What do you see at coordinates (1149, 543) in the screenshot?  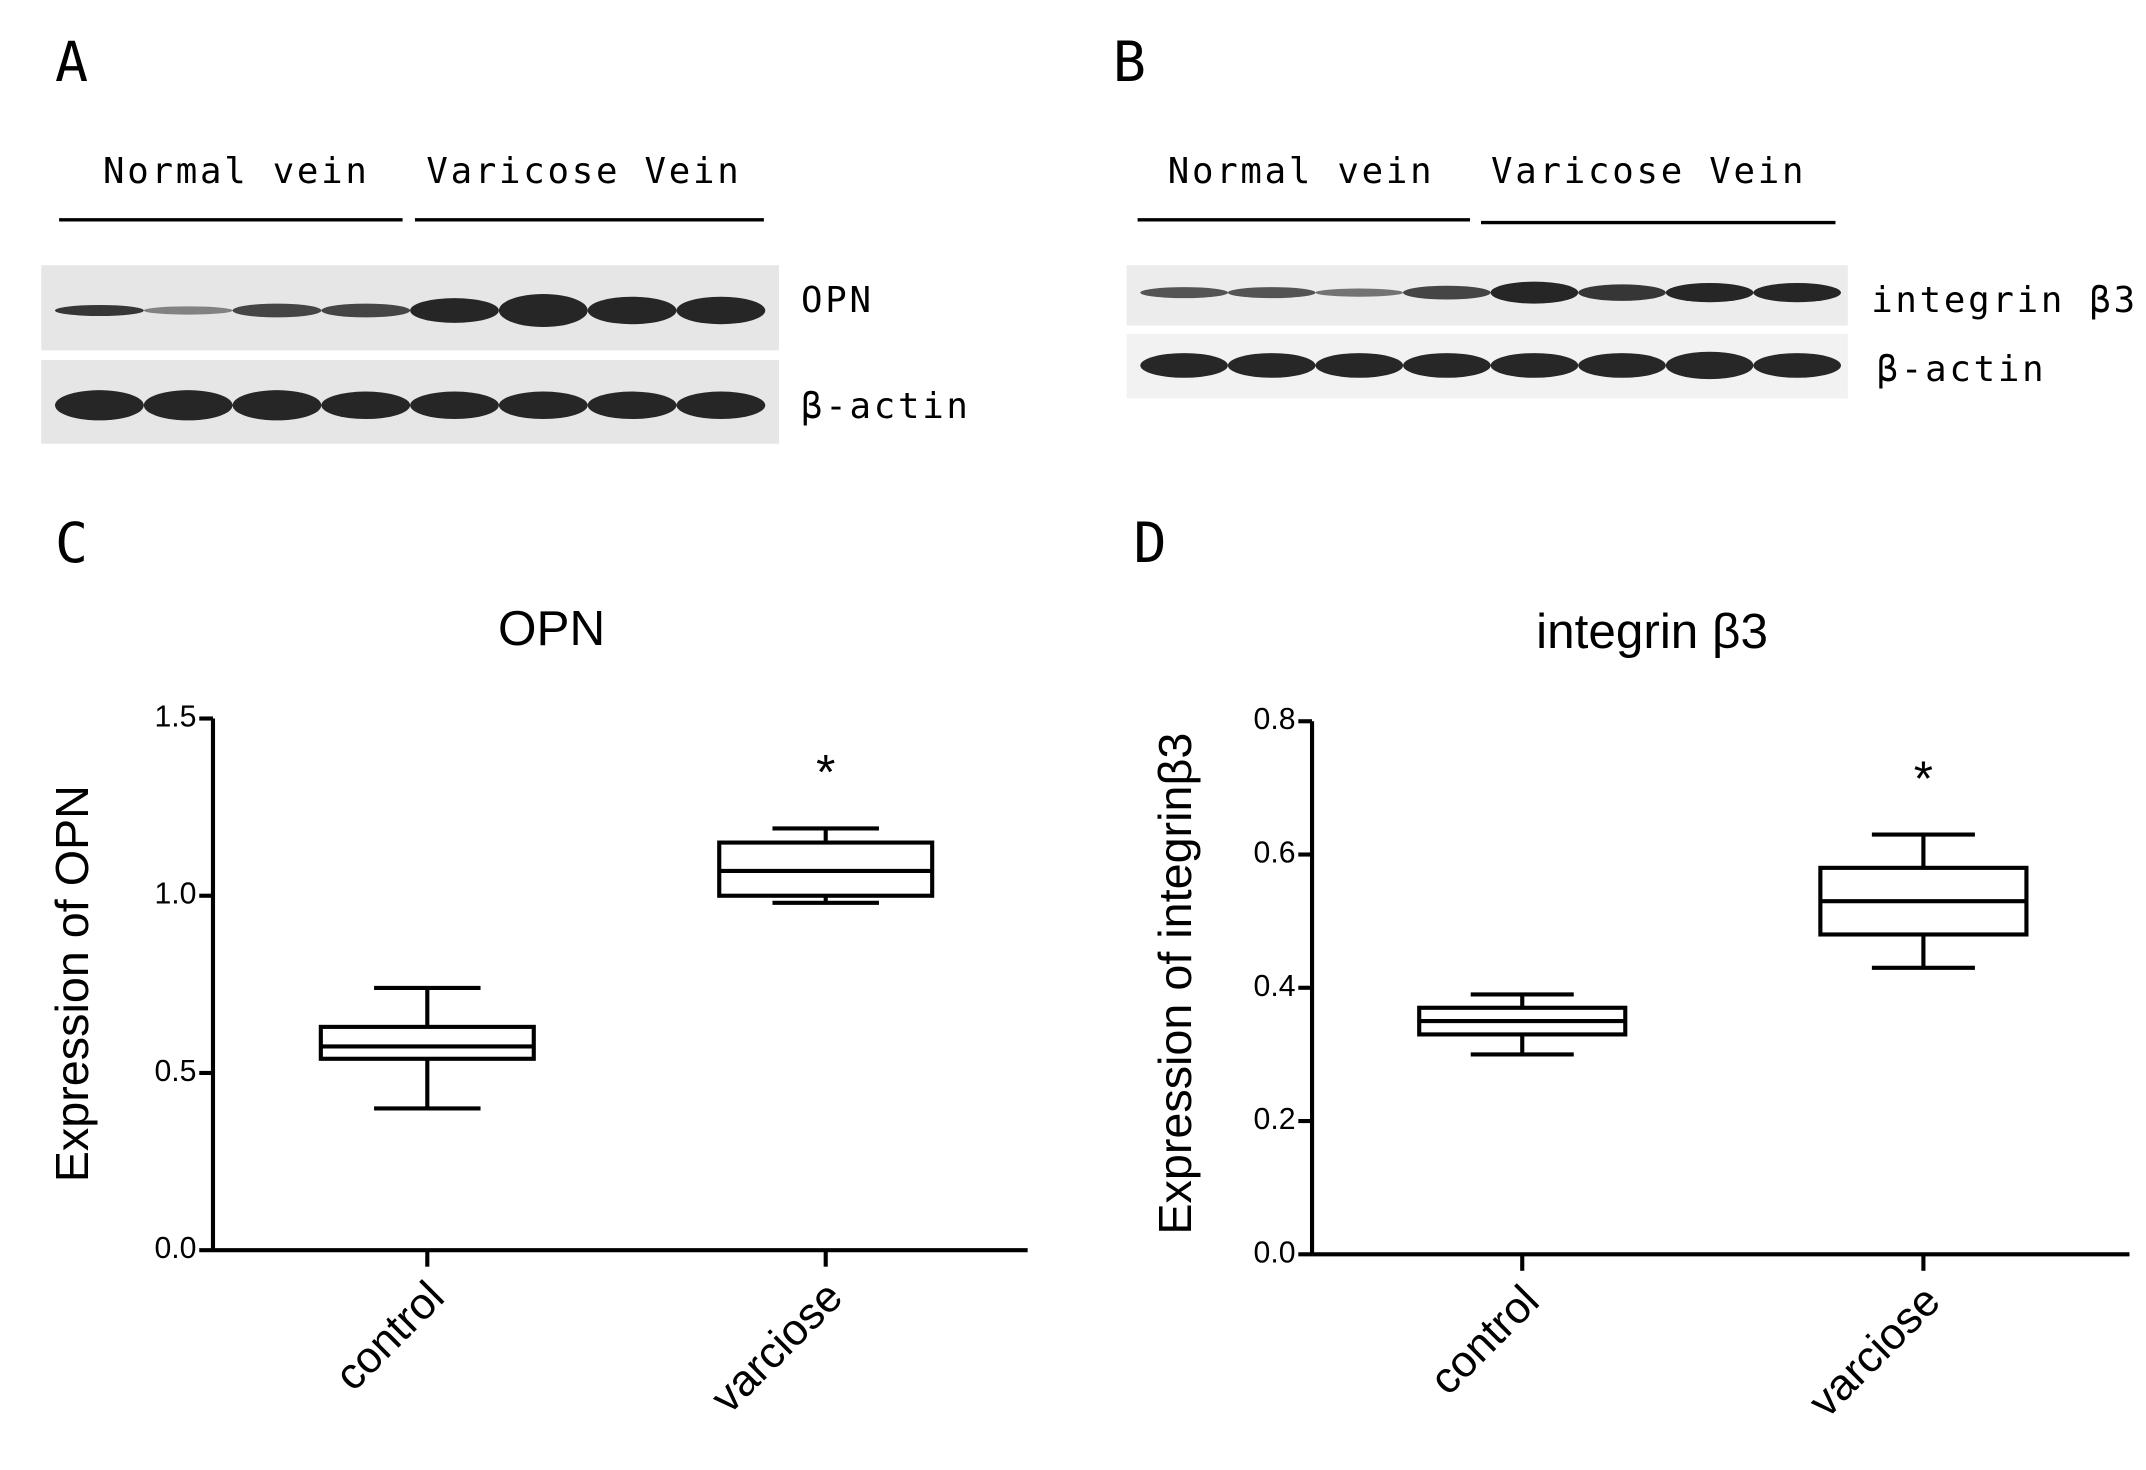 I see `panel-letter: D` at bounding box center [1149, 543].